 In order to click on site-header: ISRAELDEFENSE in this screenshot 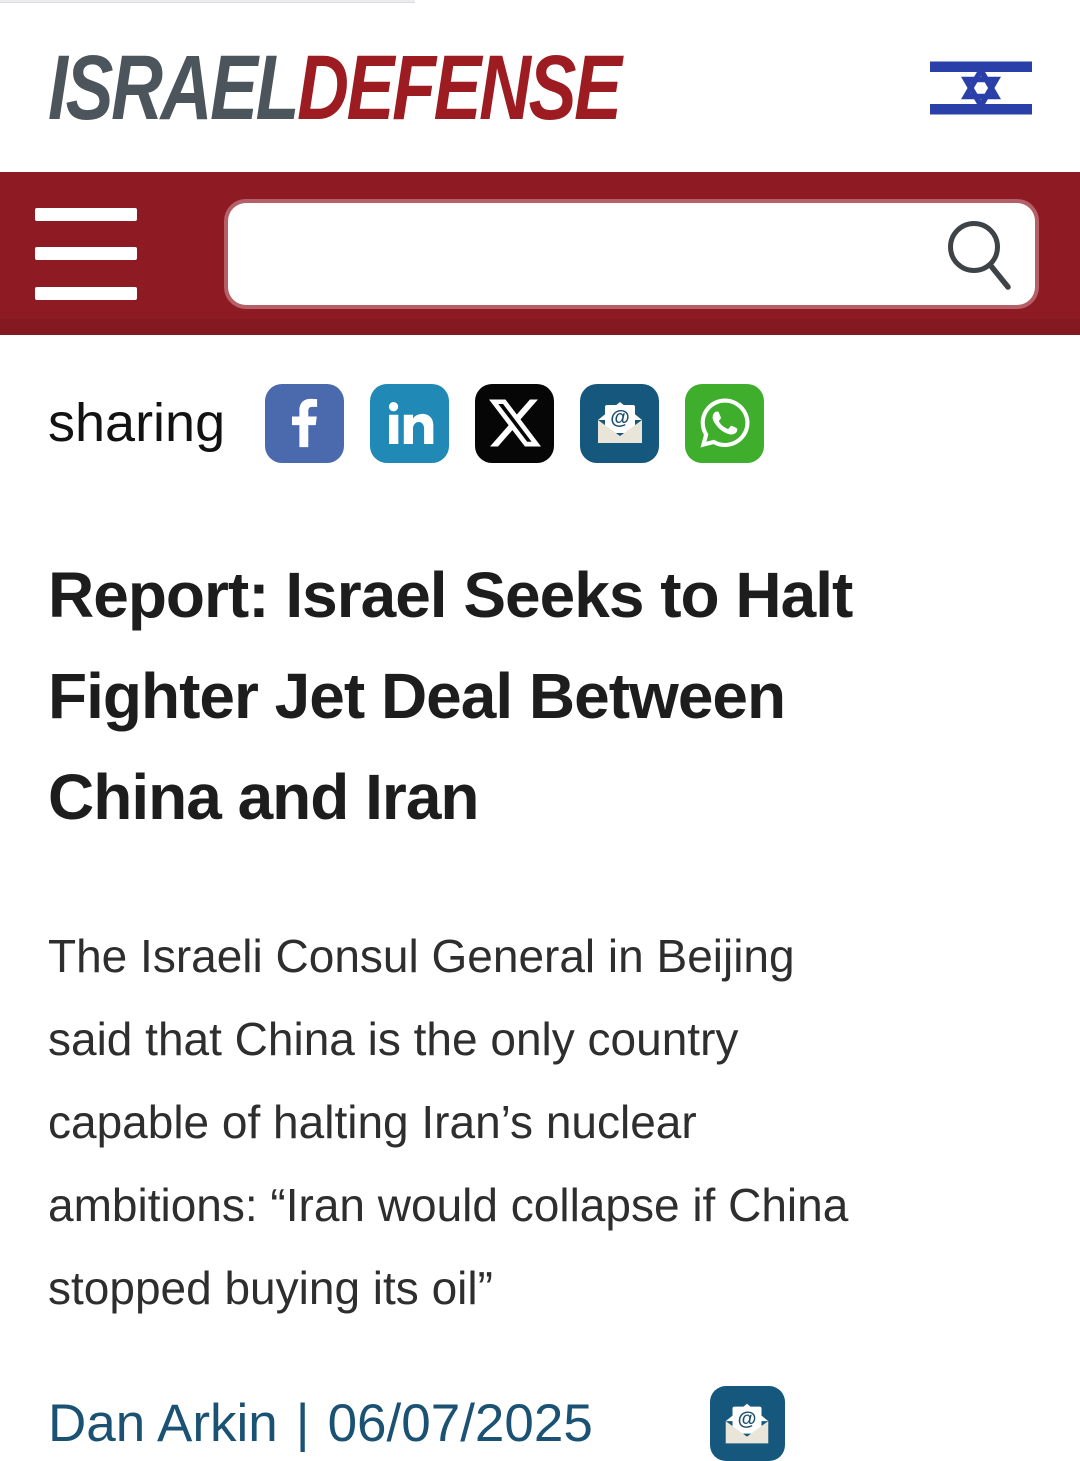, I will do `click(540, 87)`.